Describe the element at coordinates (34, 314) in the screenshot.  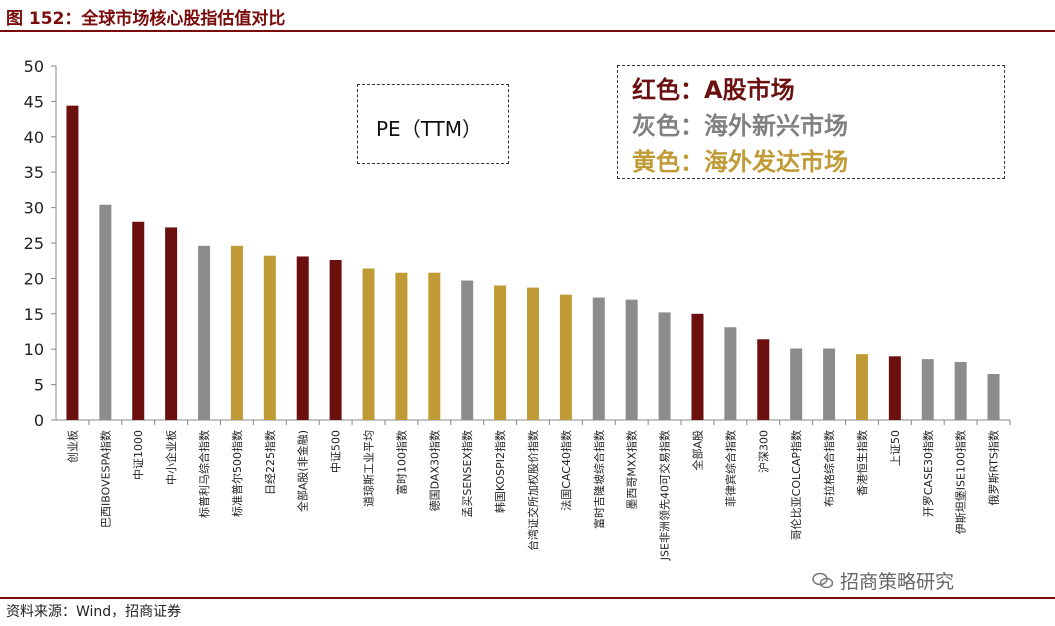
I see `y-tick-label: 15` at that location.